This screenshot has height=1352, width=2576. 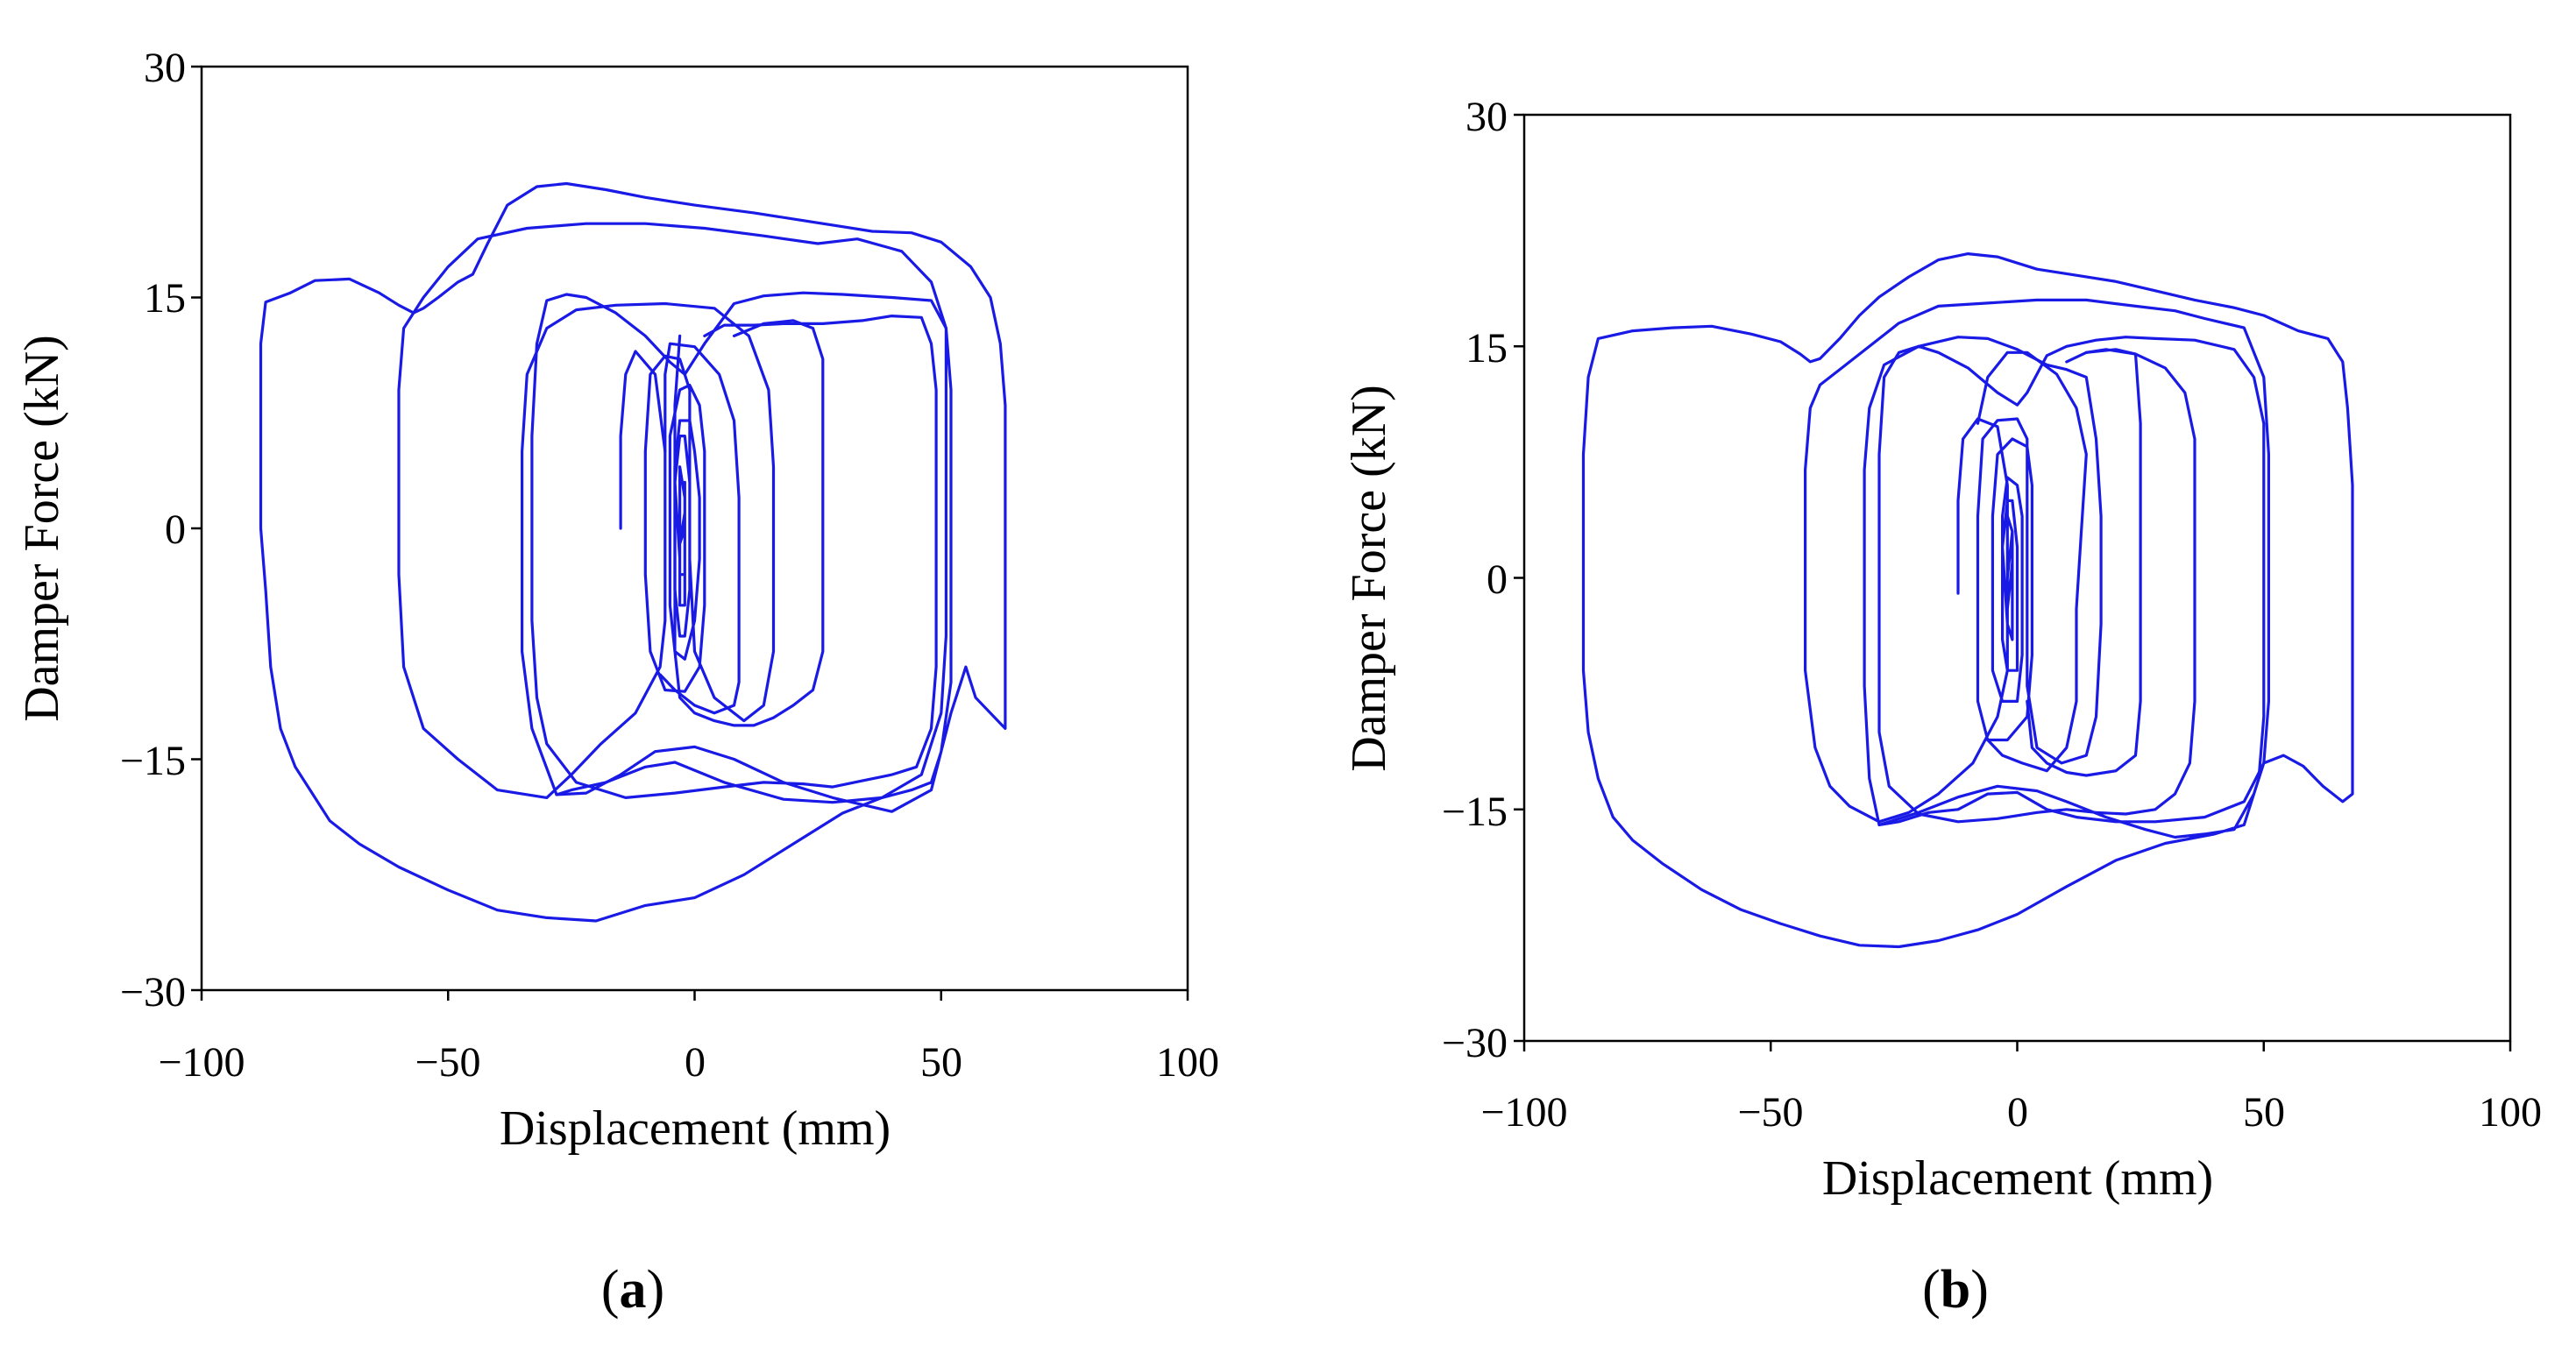 What do you see at coordinates (1369, 578) in the screenshot?
I see `y-axis-title-b: Damper Force (kN)` at bounding box center [1369, 578].